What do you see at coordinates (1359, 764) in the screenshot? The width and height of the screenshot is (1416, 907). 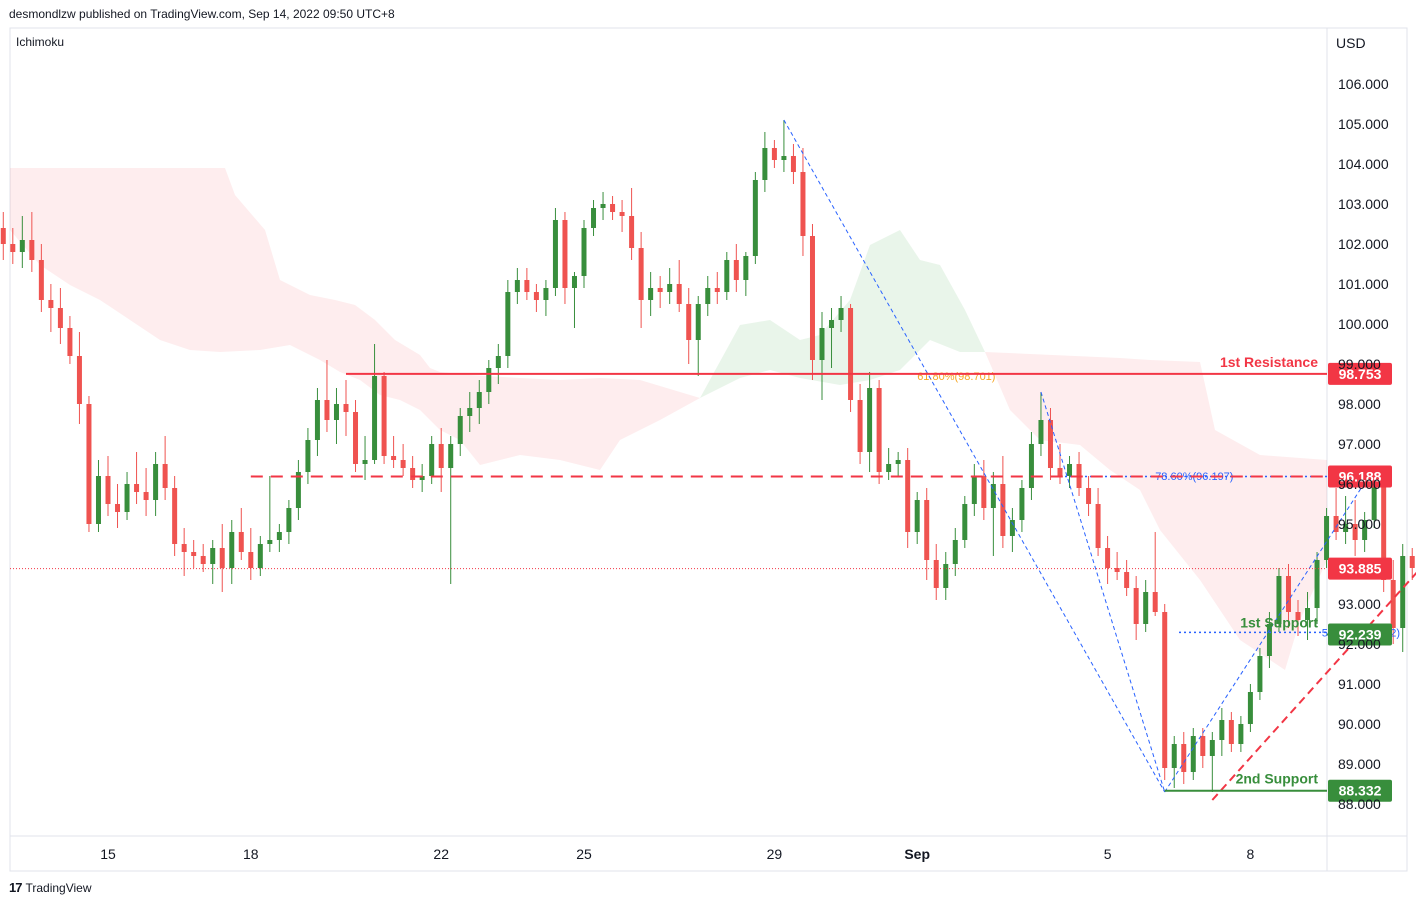 I see `price-tick-1: 89.000` at bounding box center [1359, 764].